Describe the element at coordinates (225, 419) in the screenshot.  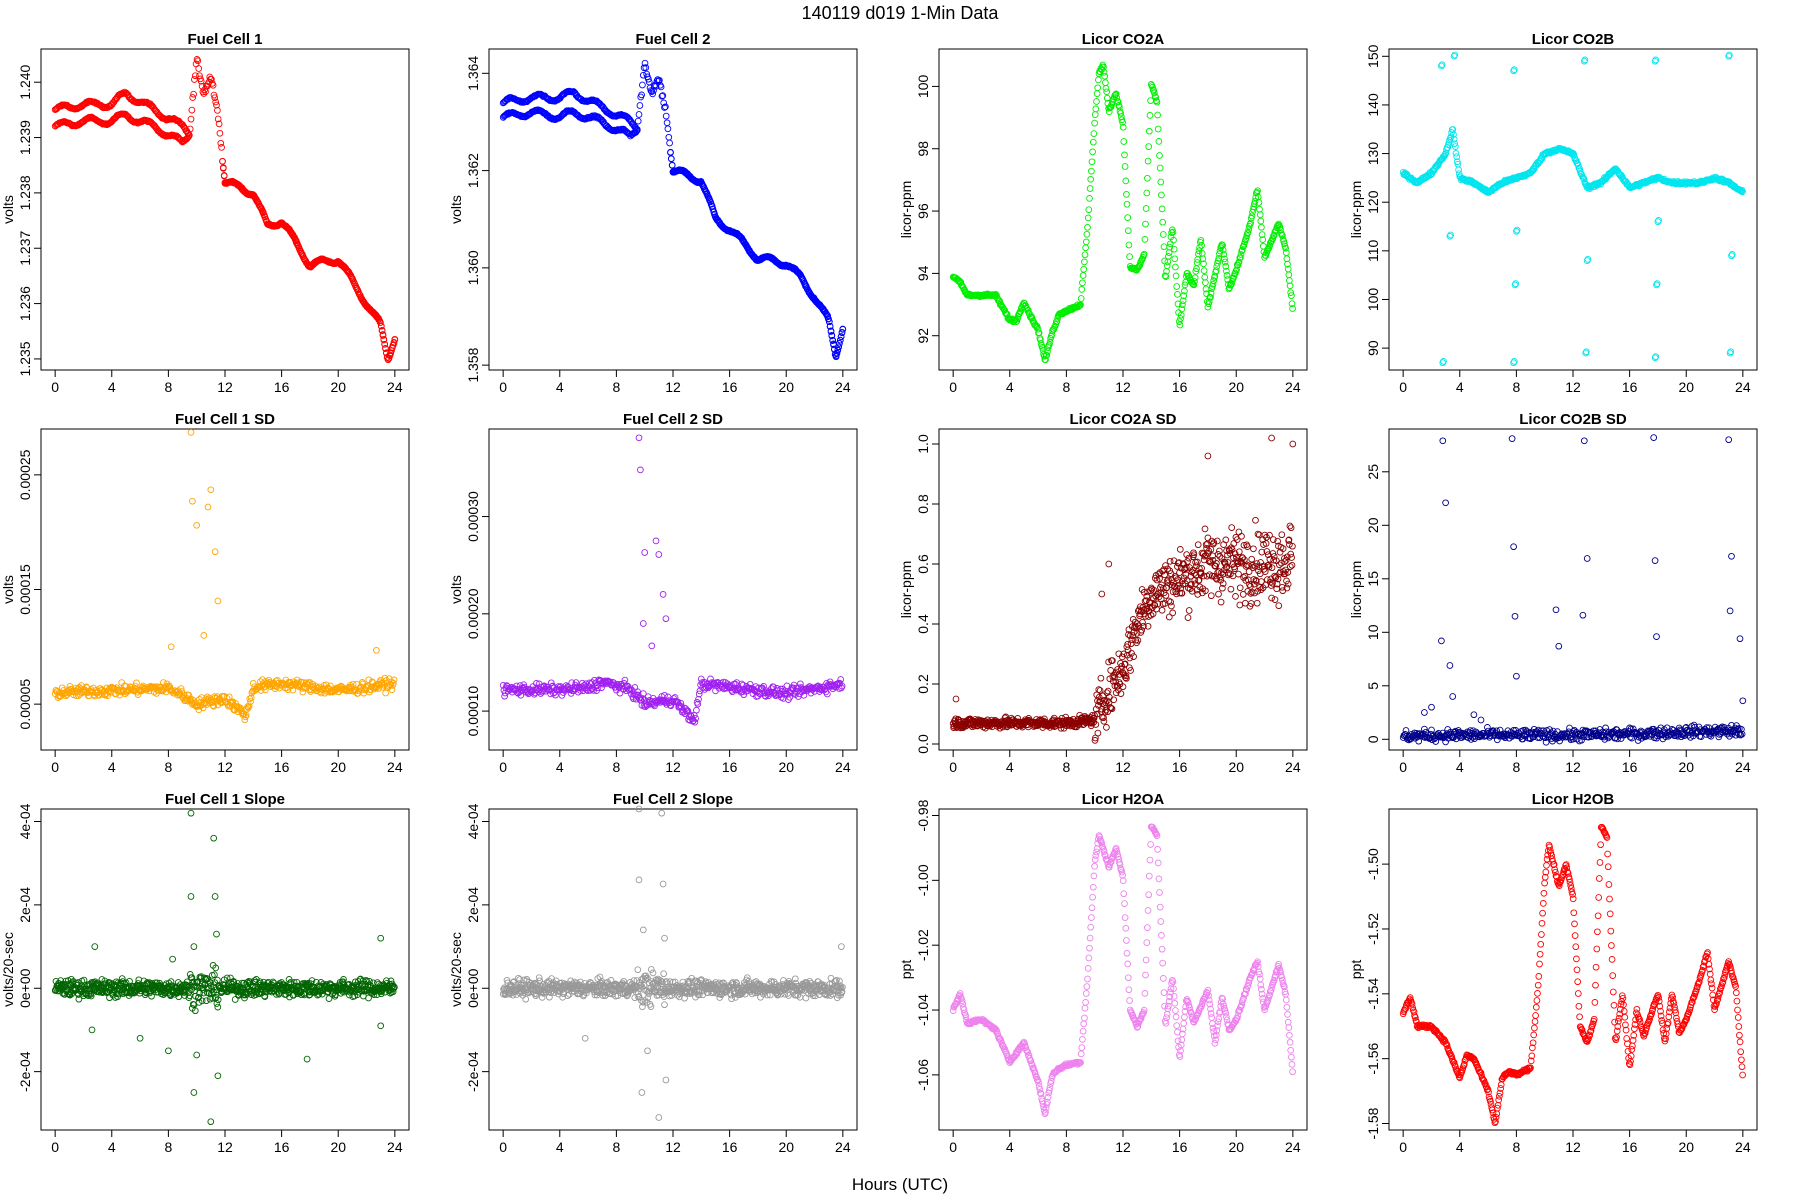
I see `panel-title: Fuel Cell 1 SD` at that location.